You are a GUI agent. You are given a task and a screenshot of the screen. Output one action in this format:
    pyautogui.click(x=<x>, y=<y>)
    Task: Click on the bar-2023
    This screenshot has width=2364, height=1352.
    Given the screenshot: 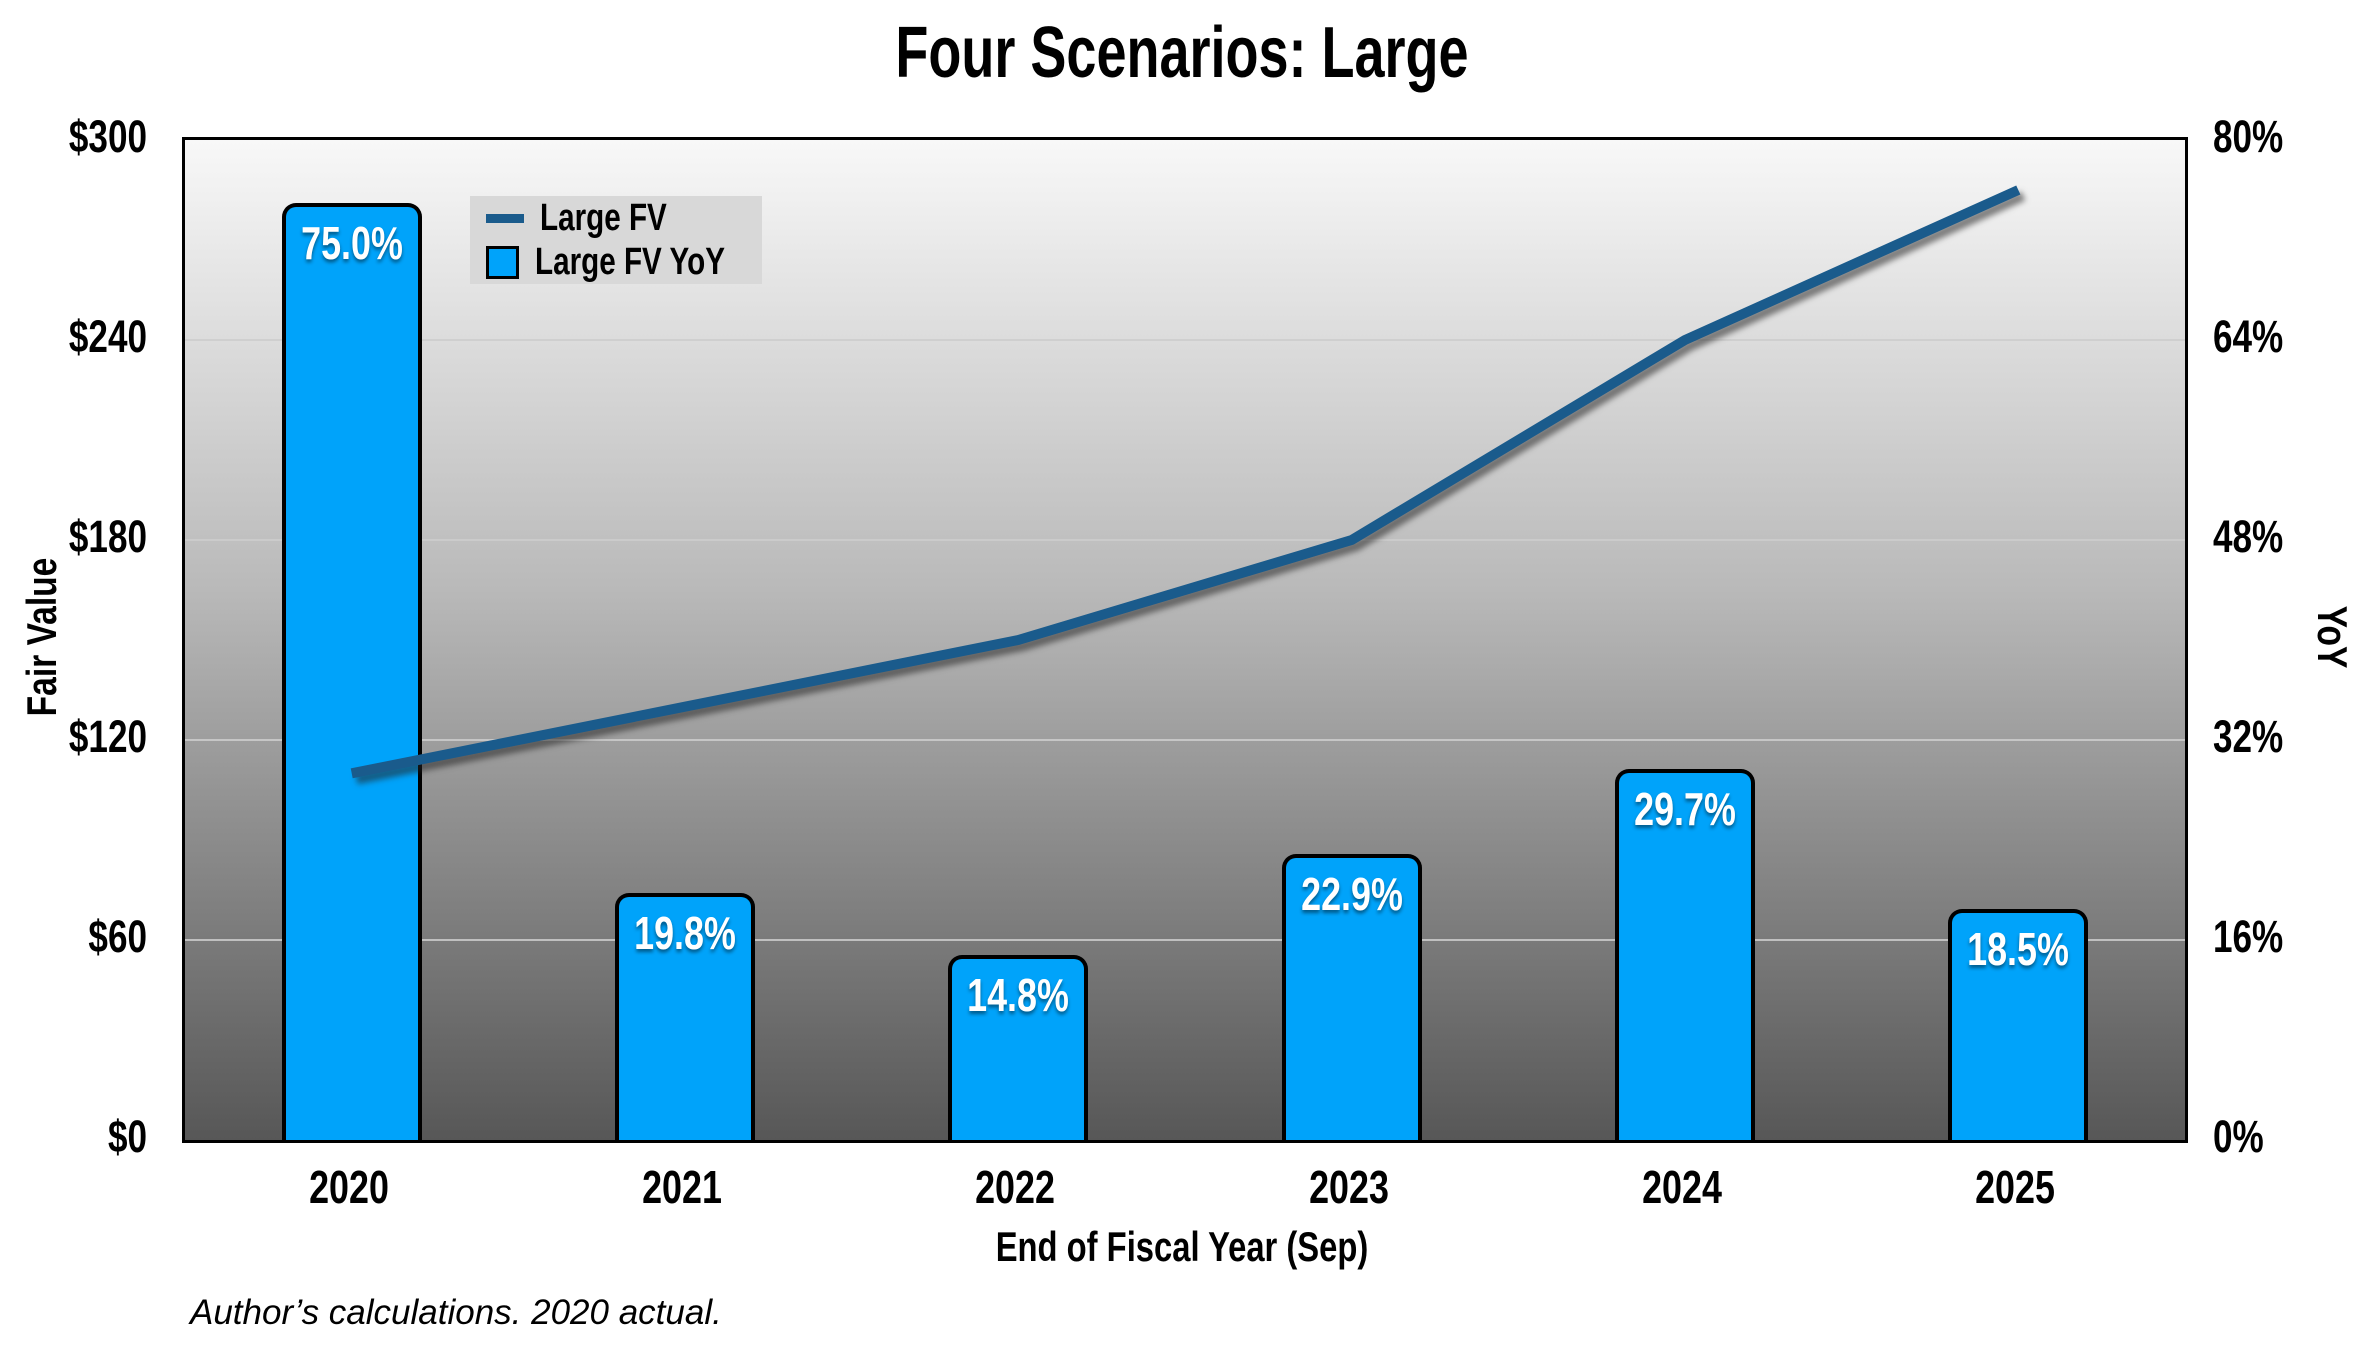 What is the action you would take?
    pyautogui.click(x=1351, y=996)
    